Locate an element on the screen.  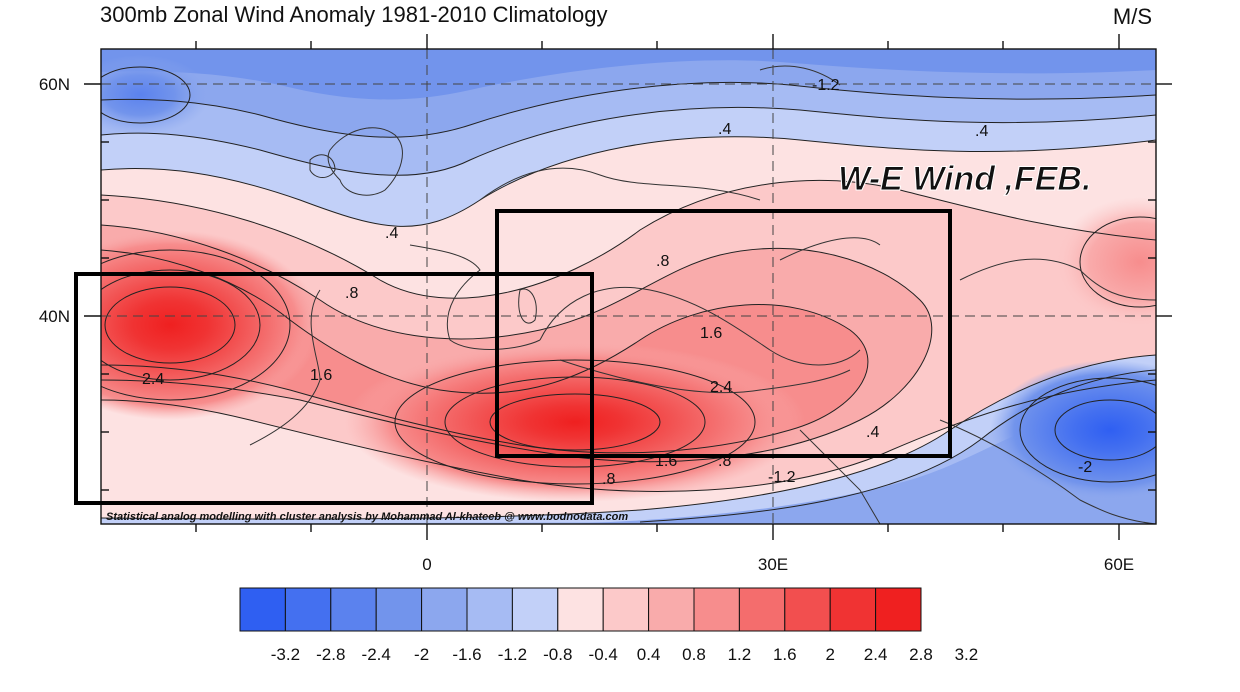
max-east is located at coordinates (1105, 262).